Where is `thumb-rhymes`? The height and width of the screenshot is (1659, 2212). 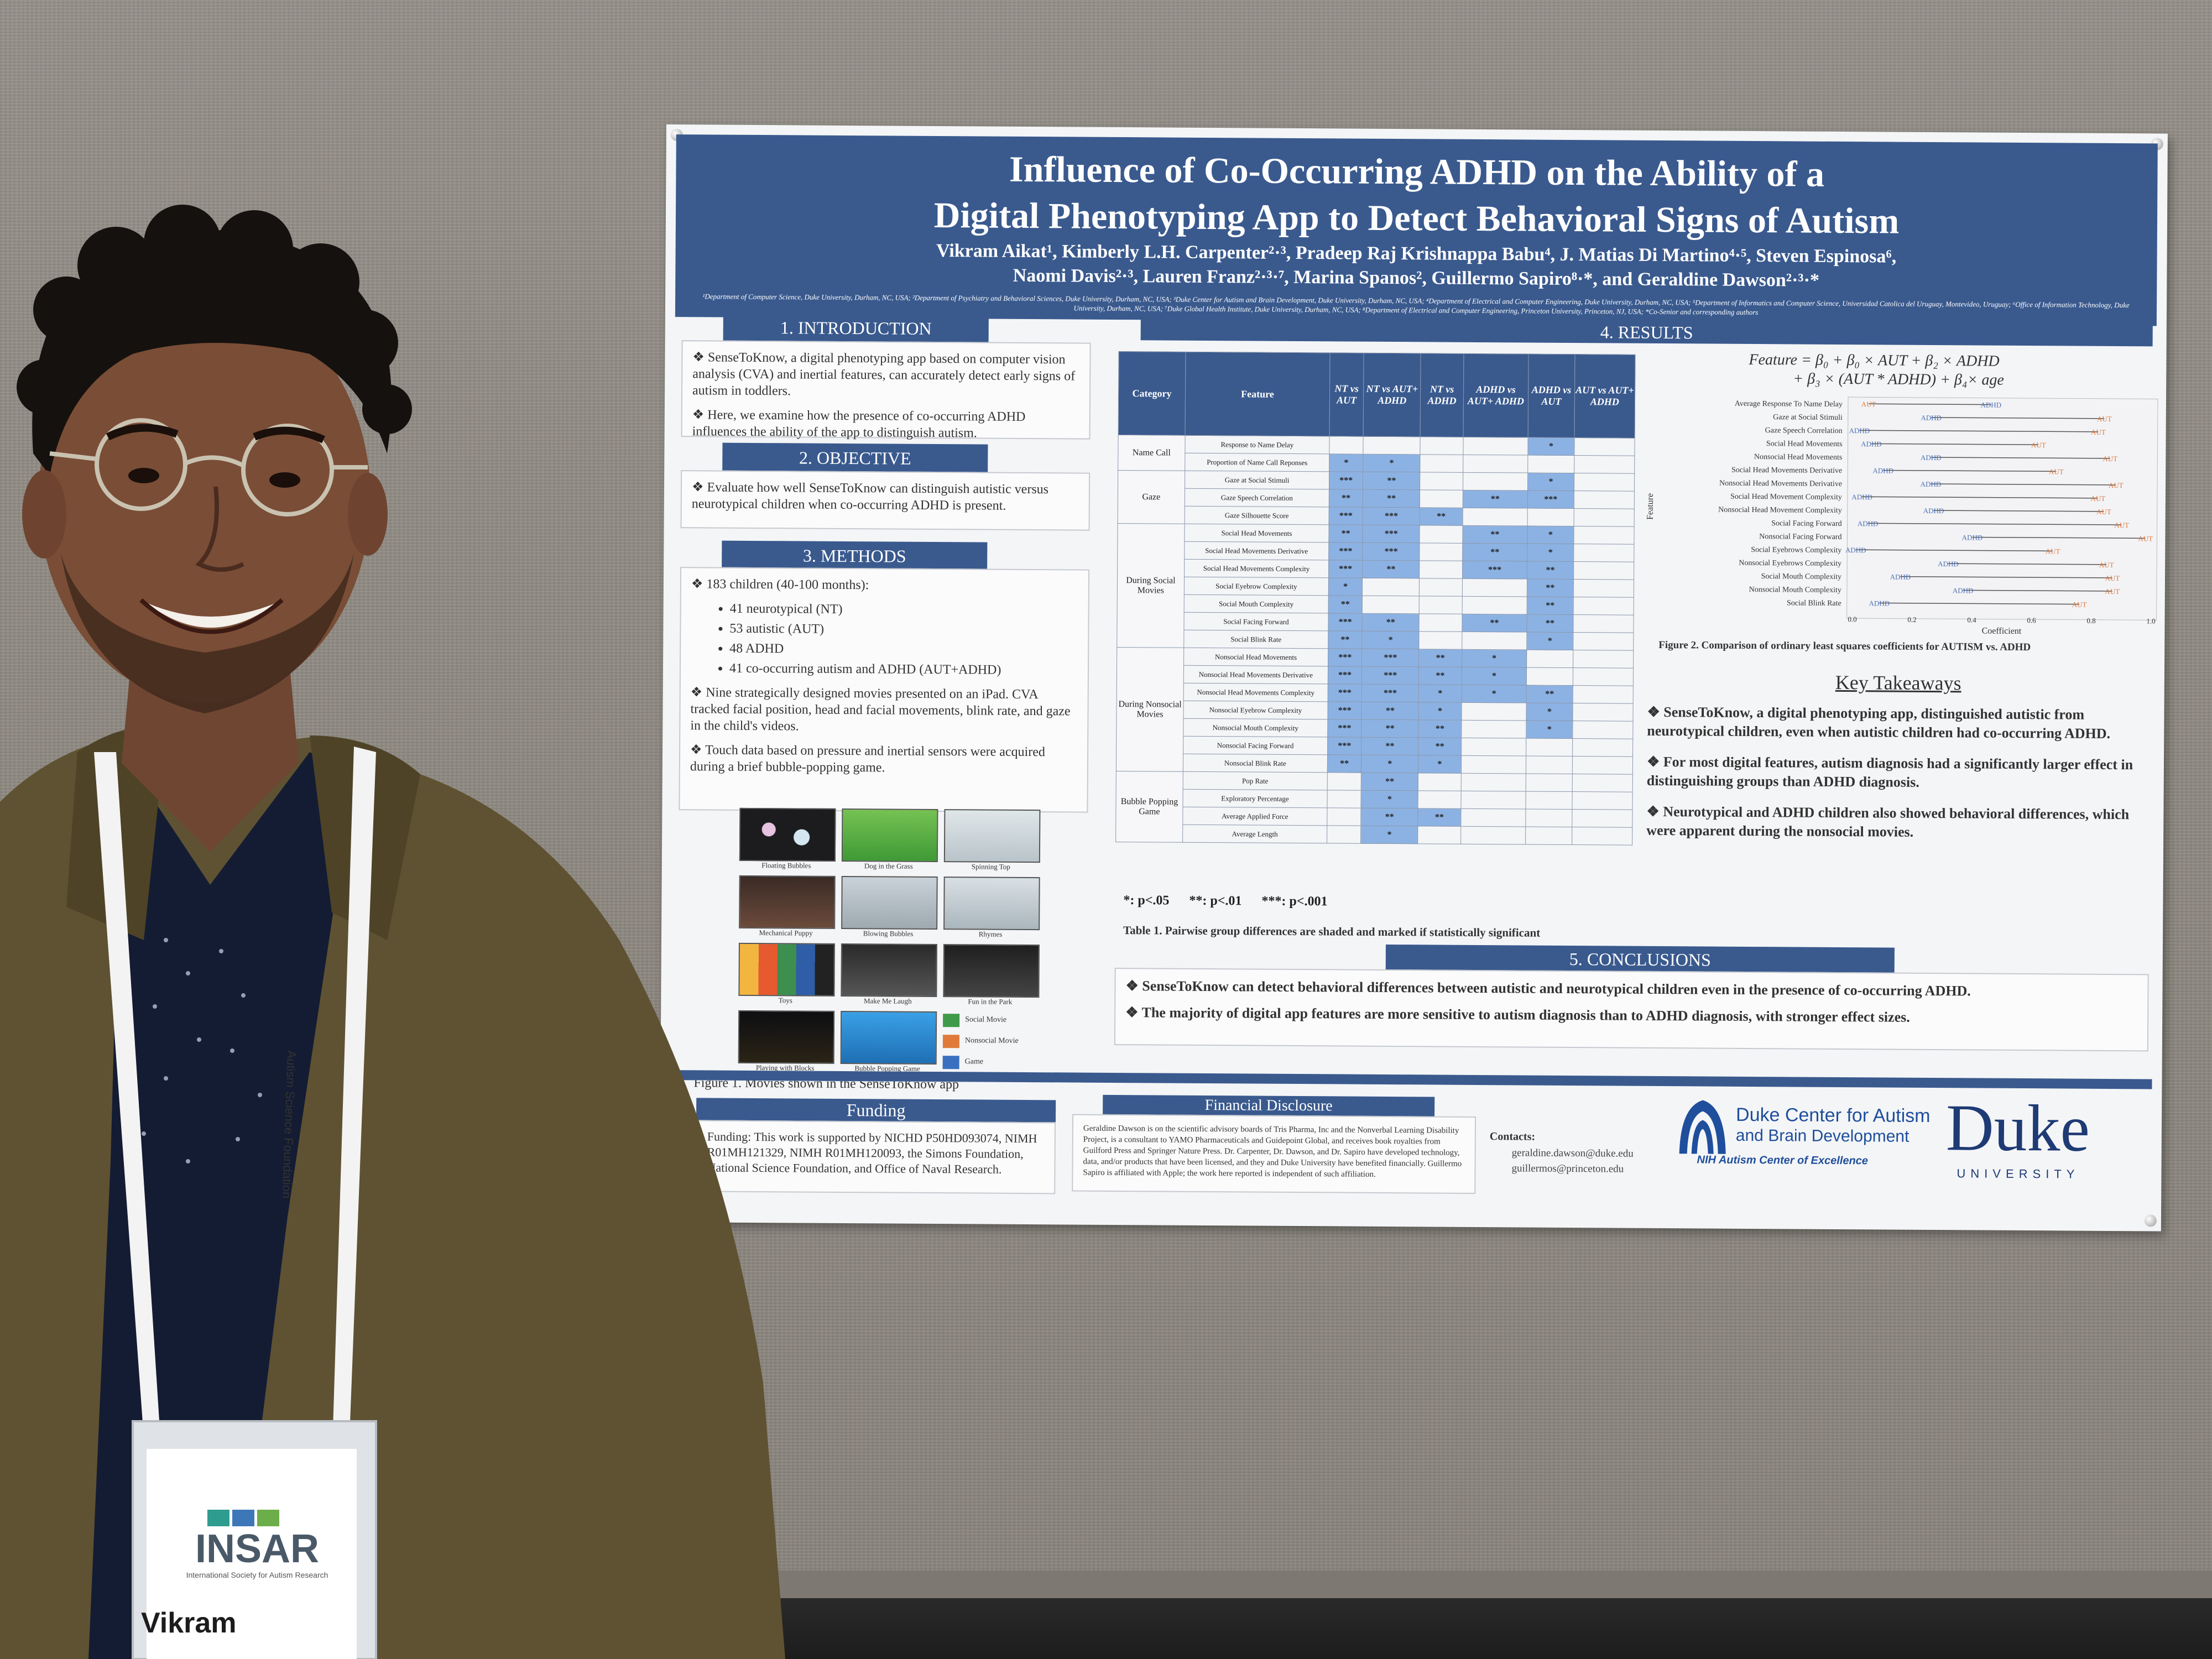 thumb-rhymes is located at coordinates (992, 904).